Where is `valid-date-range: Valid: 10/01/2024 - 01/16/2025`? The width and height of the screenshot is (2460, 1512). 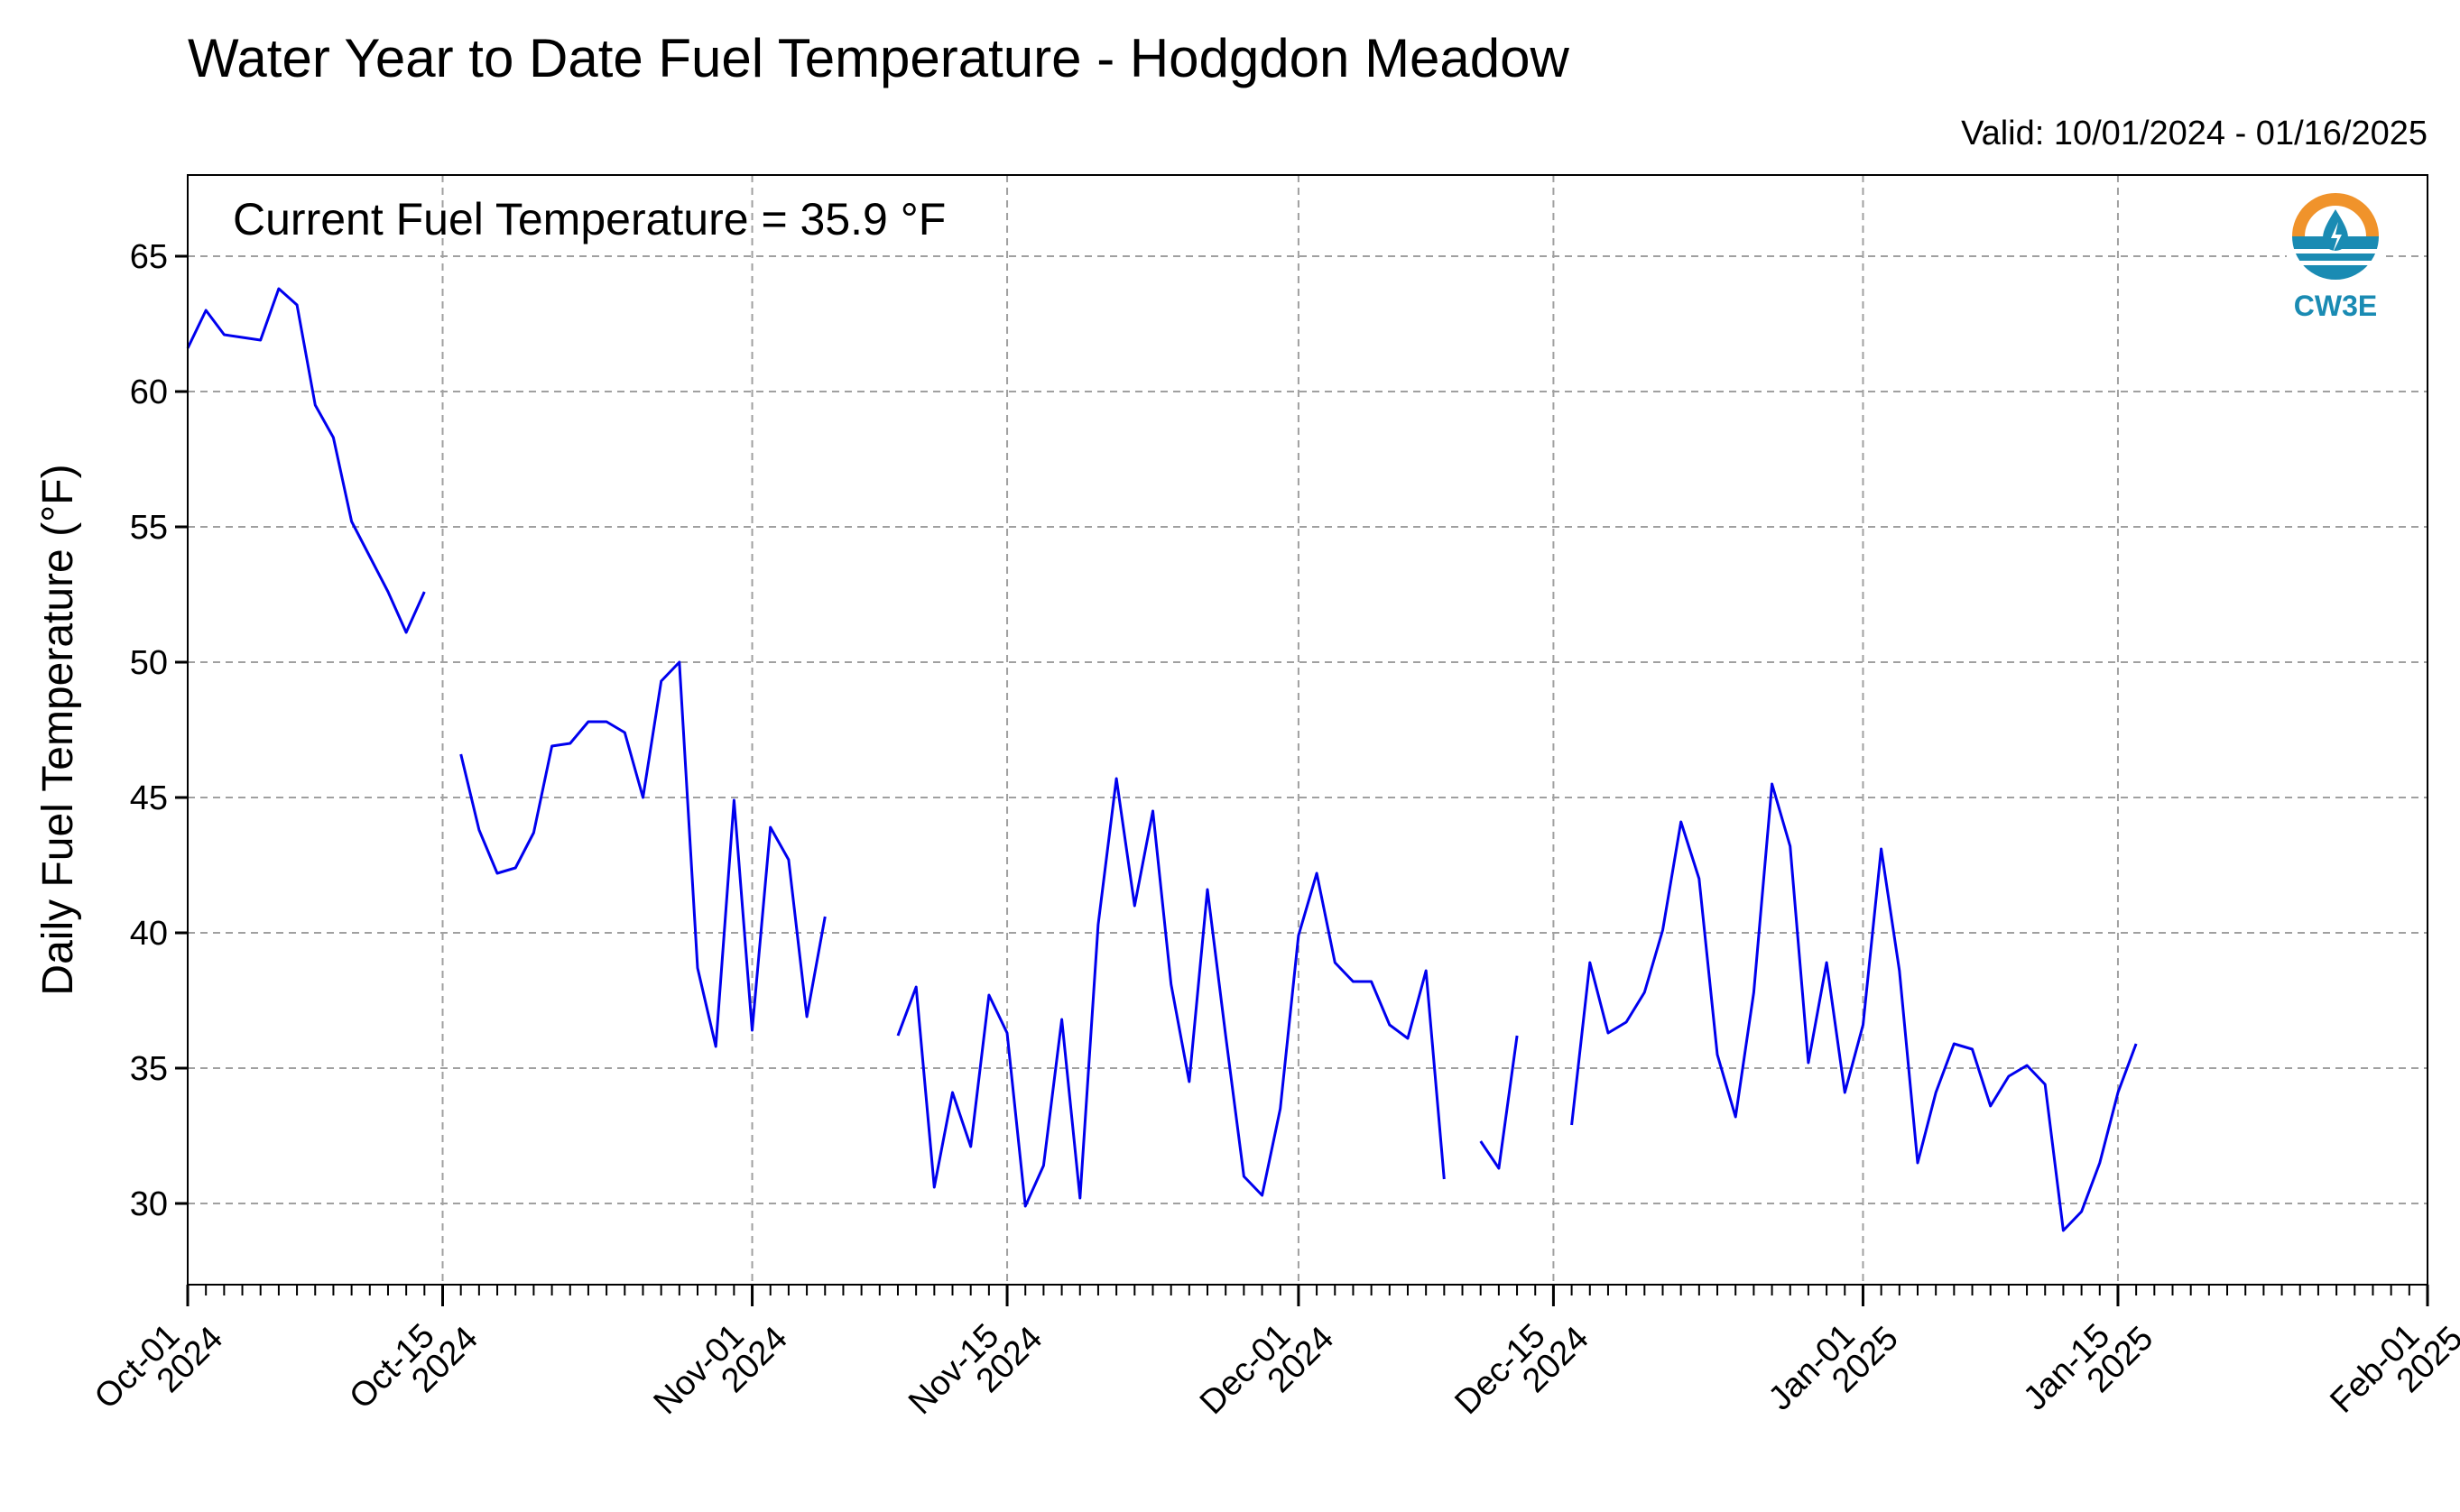
valid-date-range: Valid: 10/01/2024 - 01/16/2025 is located at coordinates (2194, 133).